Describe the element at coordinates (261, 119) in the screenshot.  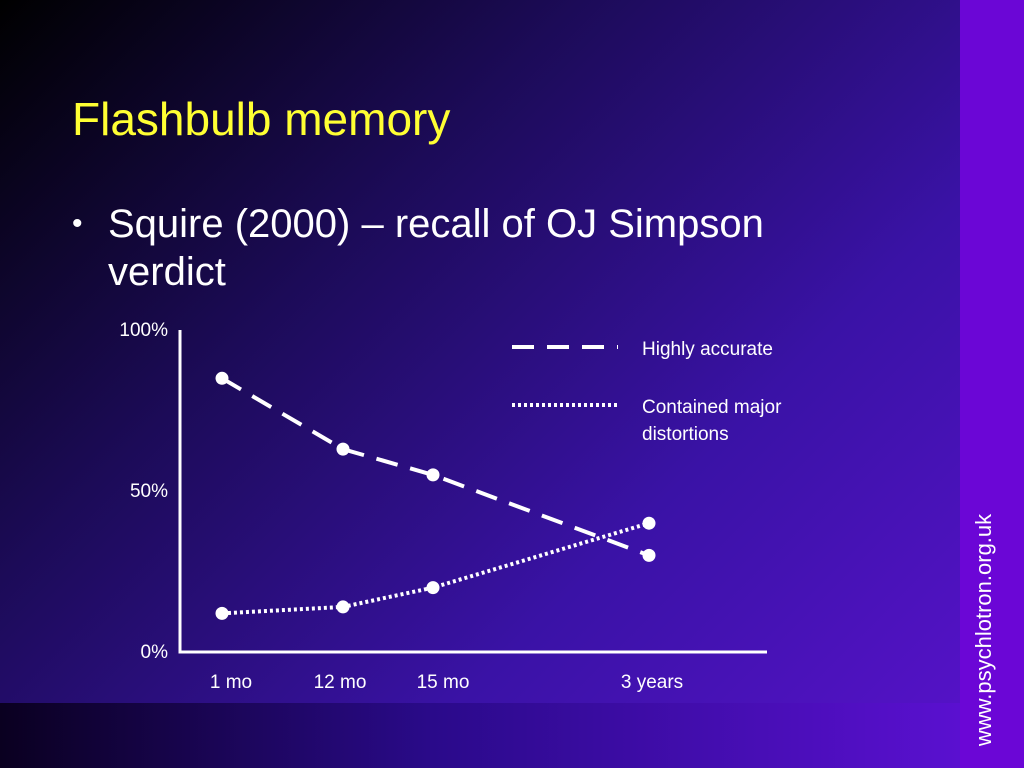
I see `slide-title: Flashbulb memory` at that location.